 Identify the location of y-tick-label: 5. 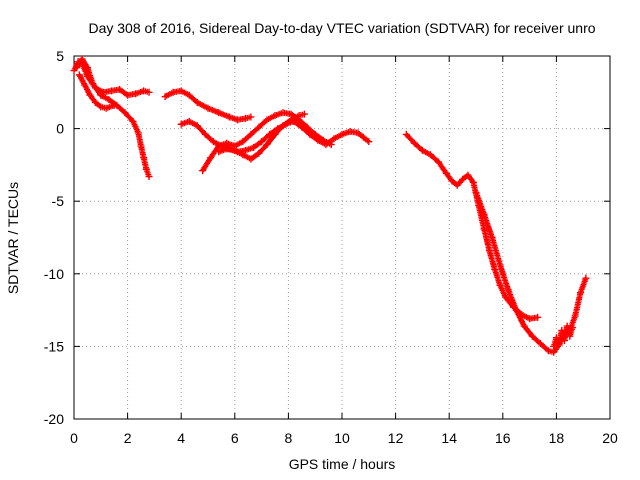
(60, 56).